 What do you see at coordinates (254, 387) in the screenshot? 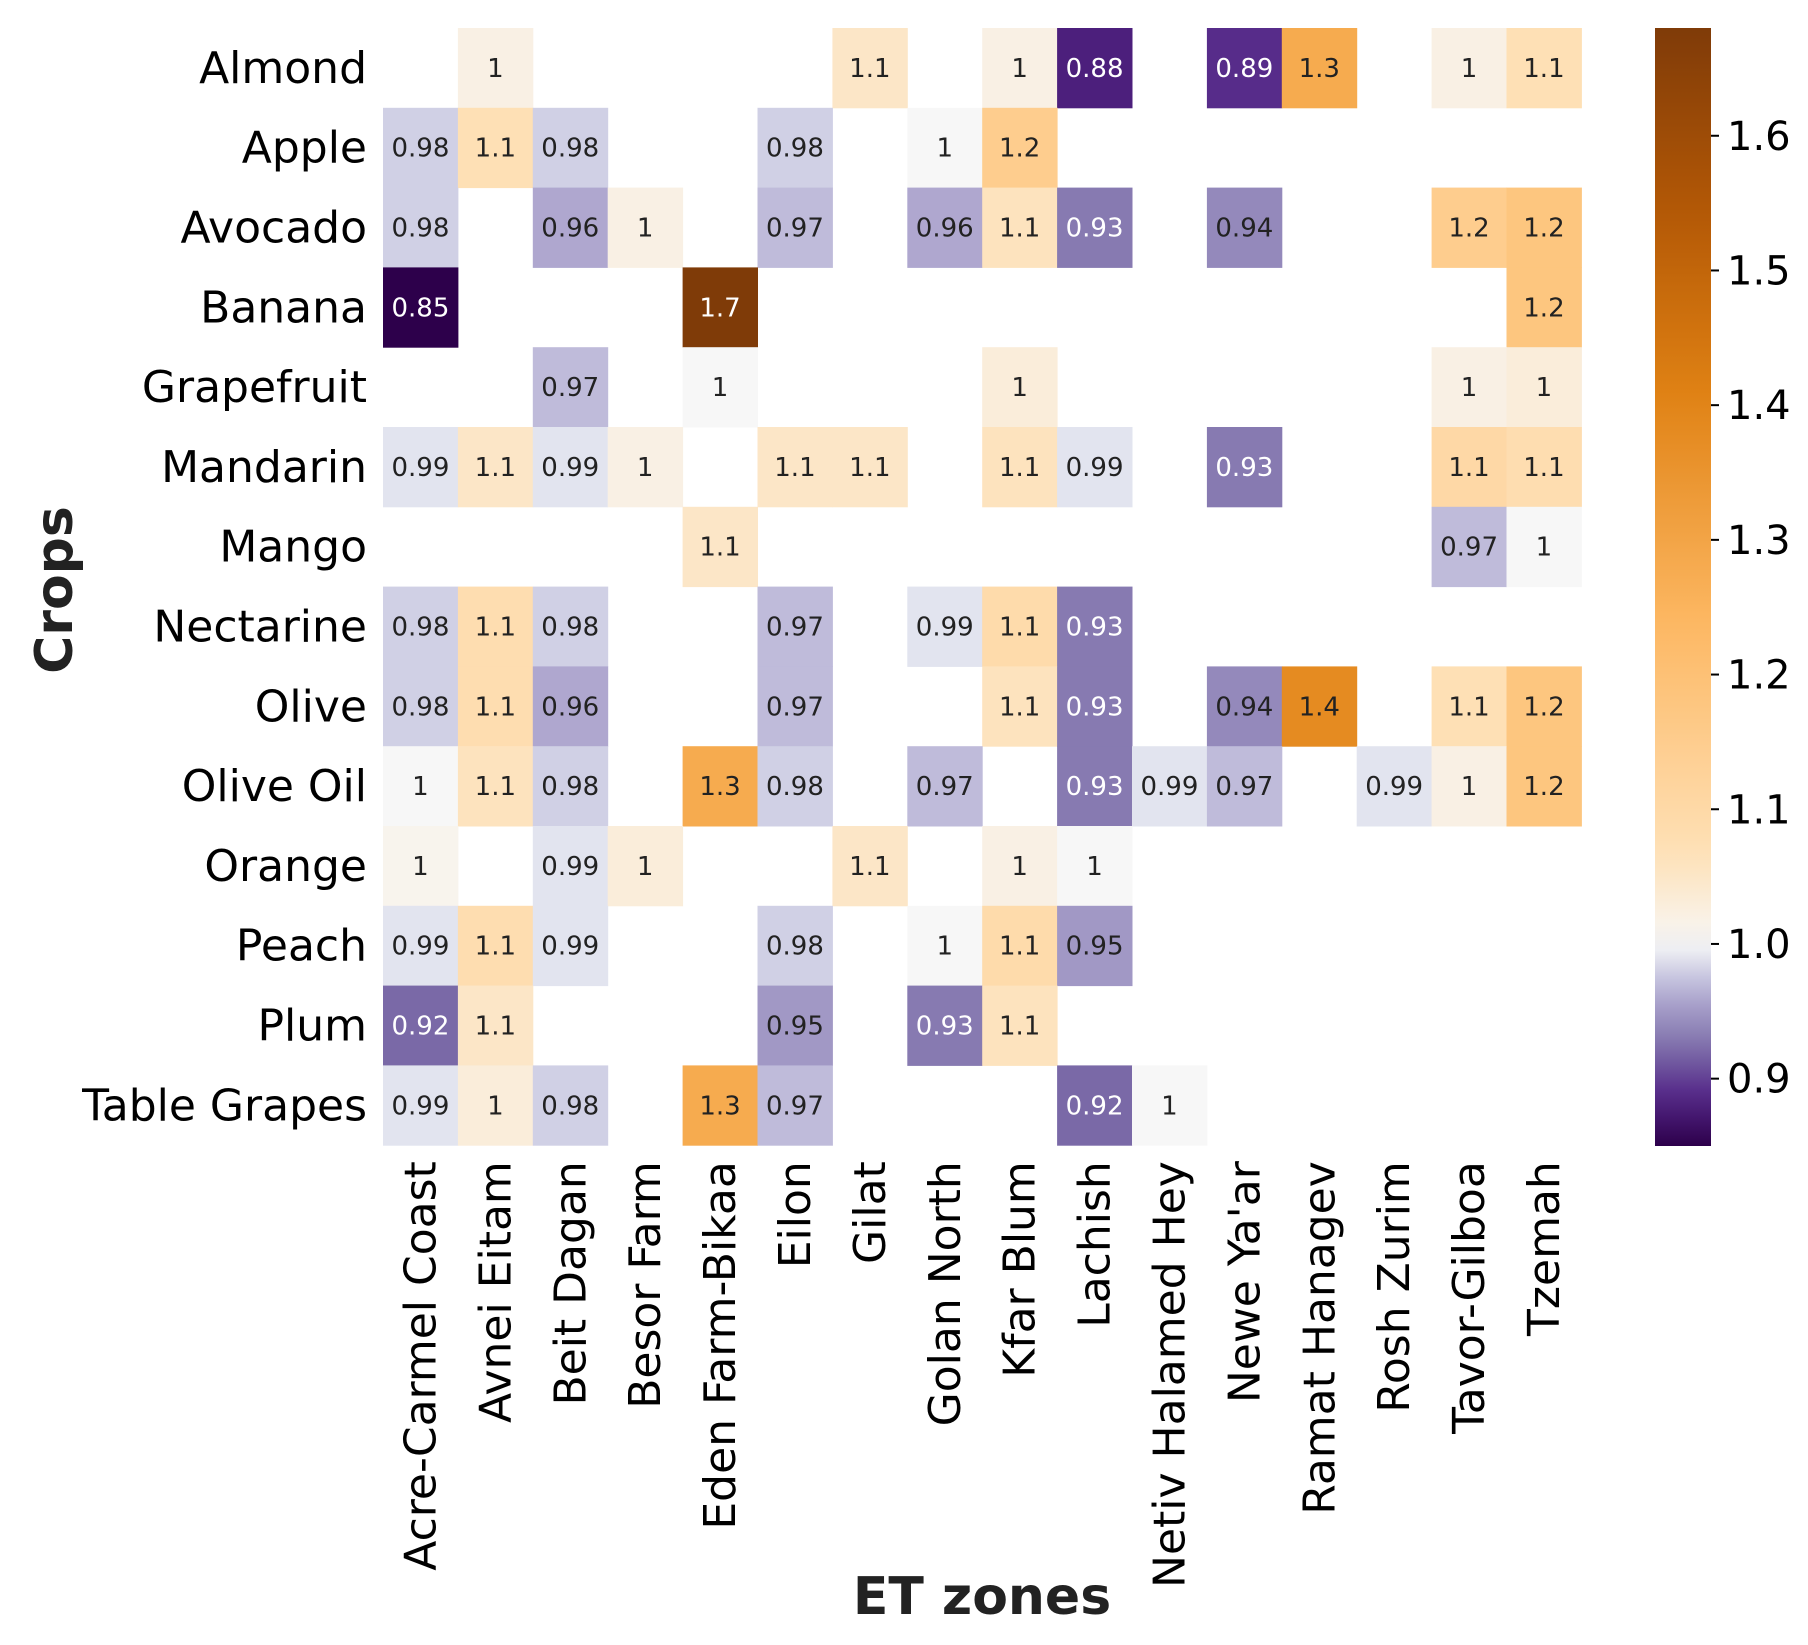
I see `y-tick-grapefruit: Grapefruit` at bounding box center [254, 387].